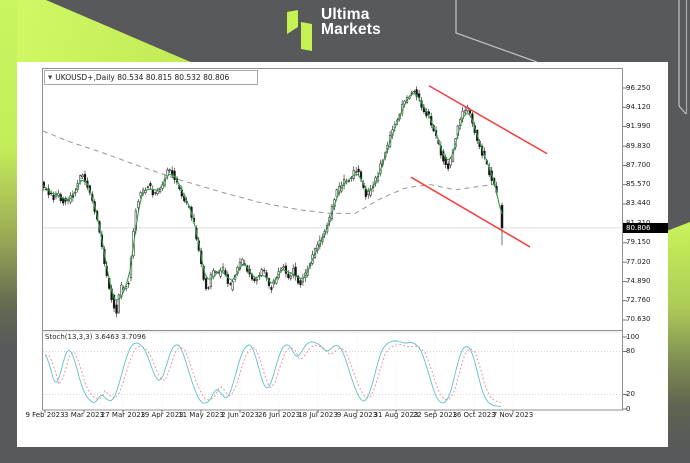  Describe the element at coordinates (638, 145) in the screenshot. I see `price-axis-label: 89.830` at that location.